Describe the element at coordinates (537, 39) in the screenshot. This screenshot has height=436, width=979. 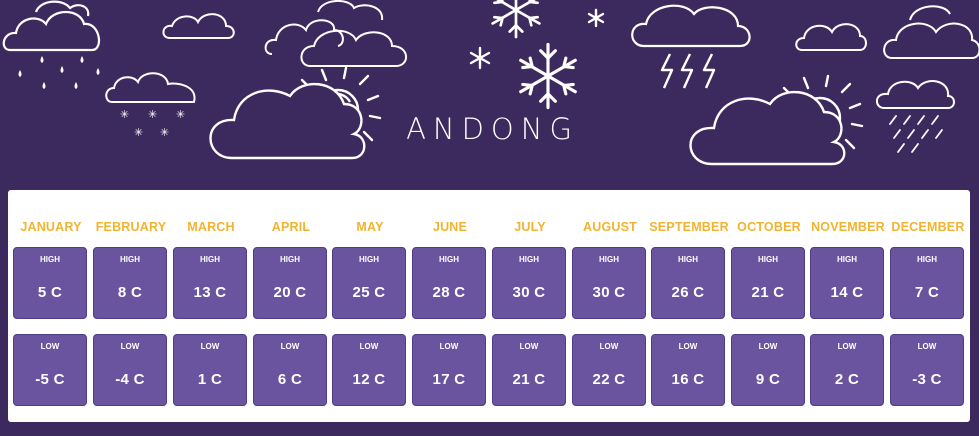
I see `snow-star-icon` at that location.